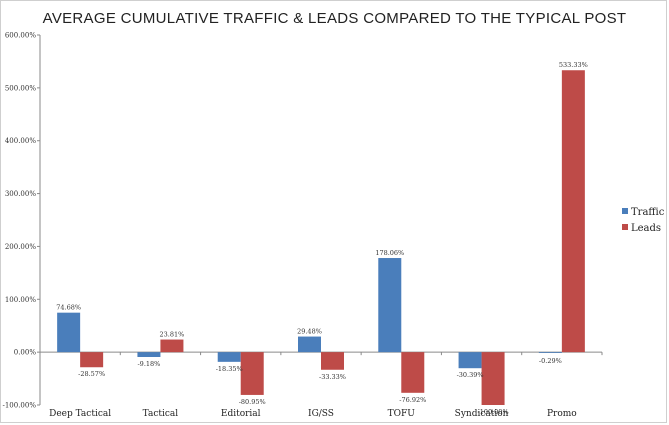  I want to click on data-label: -80.95%, so click(252, 402).